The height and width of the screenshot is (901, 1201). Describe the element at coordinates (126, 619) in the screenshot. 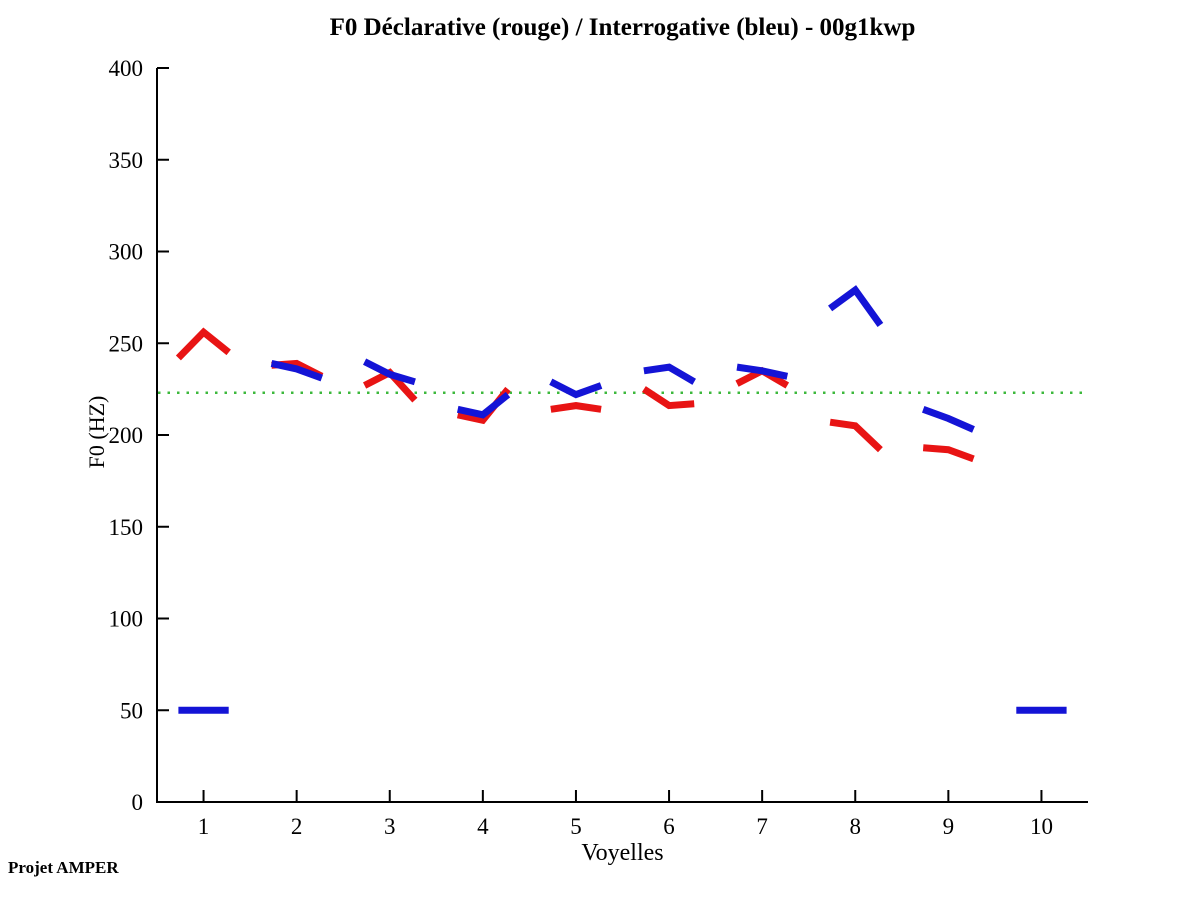

I see `y-tick-label: 100` at that location.